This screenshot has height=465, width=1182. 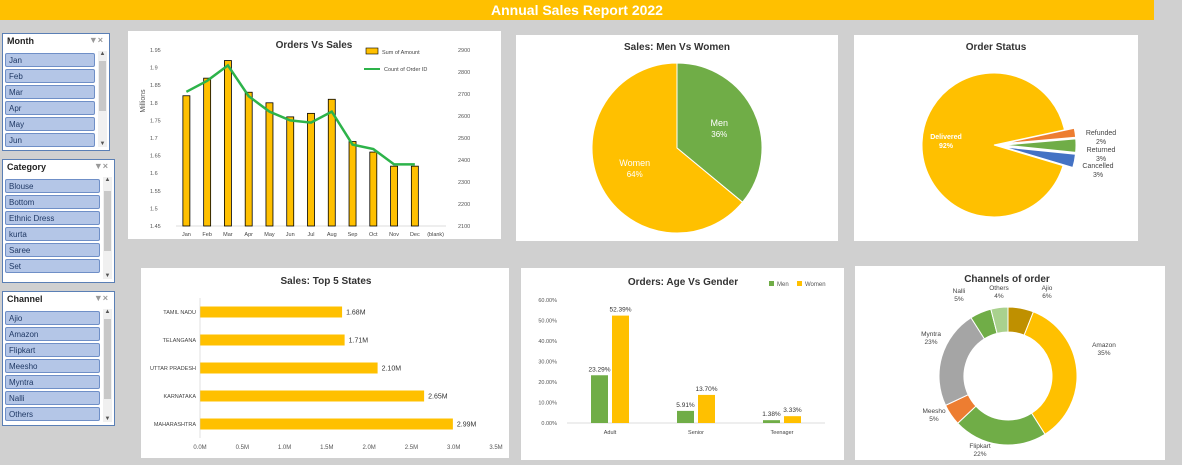 What do you see at coordinates (50, 92) in the screenshot?
I see `slicer-item-mar: Mar` at bounding box center [50, 92].